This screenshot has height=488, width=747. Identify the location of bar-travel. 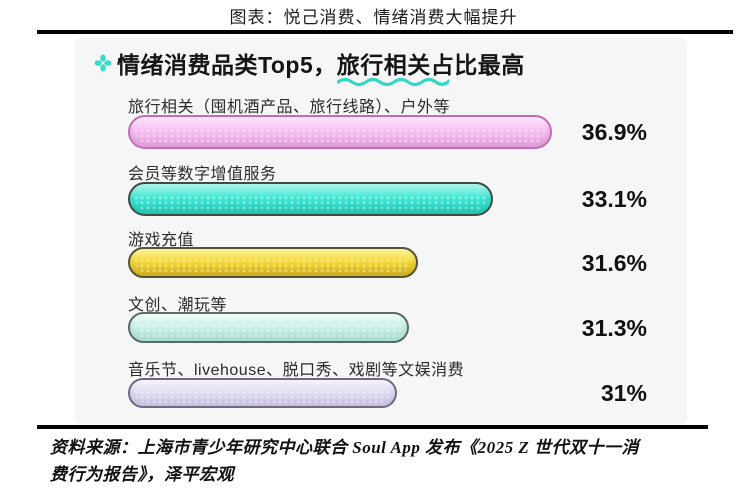
(340, 132).